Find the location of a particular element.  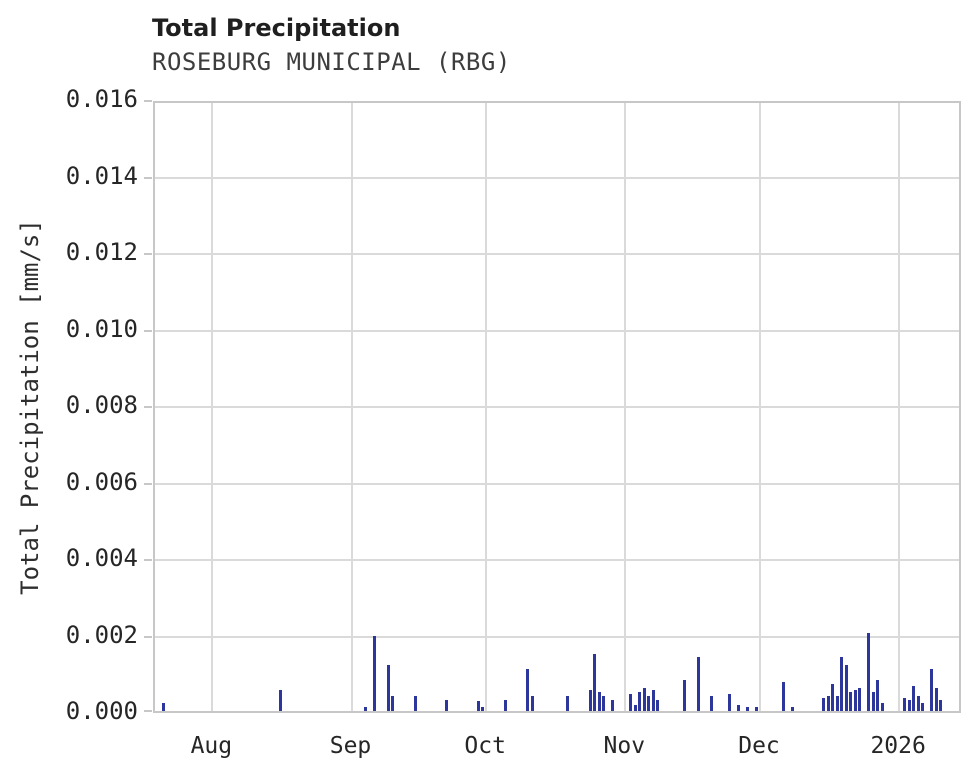

y-tick-label: 0.012 is located at coordinates (101, 252).